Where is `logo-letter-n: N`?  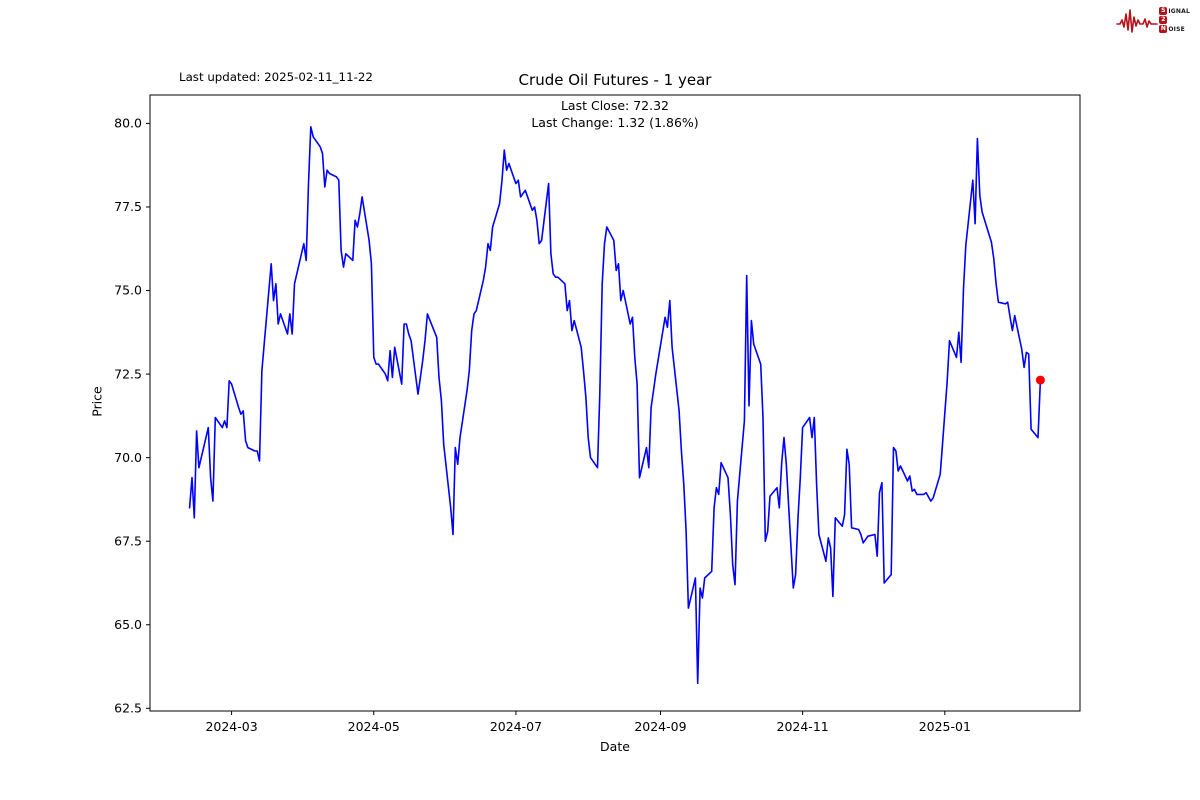 logo-letter-n: N is located at coordinates (1163, 29).